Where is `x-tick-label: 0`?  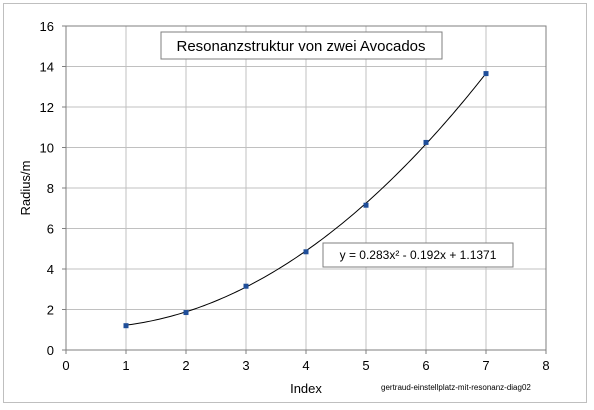
x-tick-label: 0 is located at coordinates (65, 365).